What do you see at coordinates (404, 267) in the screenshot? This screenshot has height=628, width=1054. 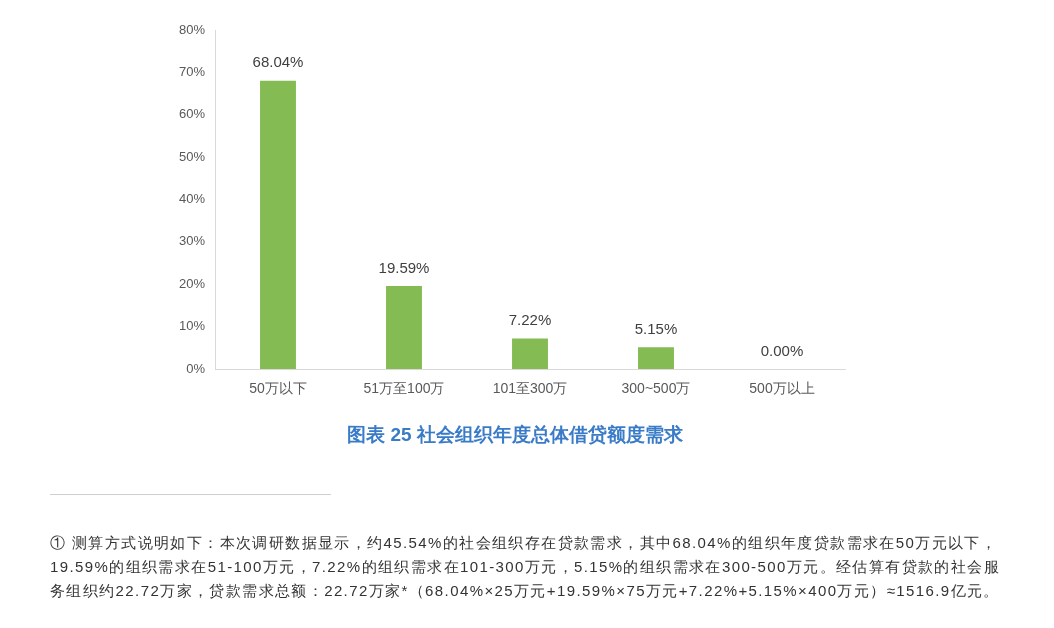 I see `data-label: 19.59%` at bounding box center [404, 267].